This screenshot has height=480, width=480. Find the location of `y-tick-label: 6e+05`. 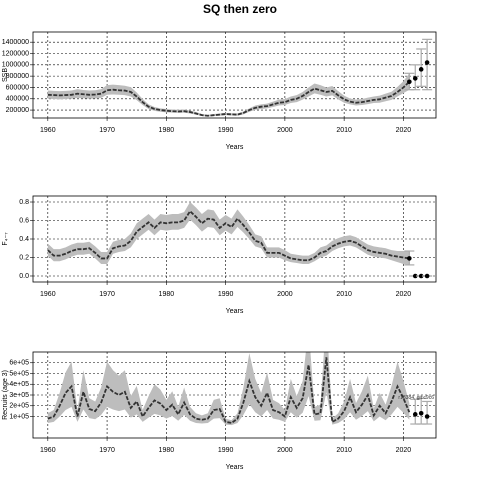

y-tick-label: 6e+05 is located at coordinates (19, 363).